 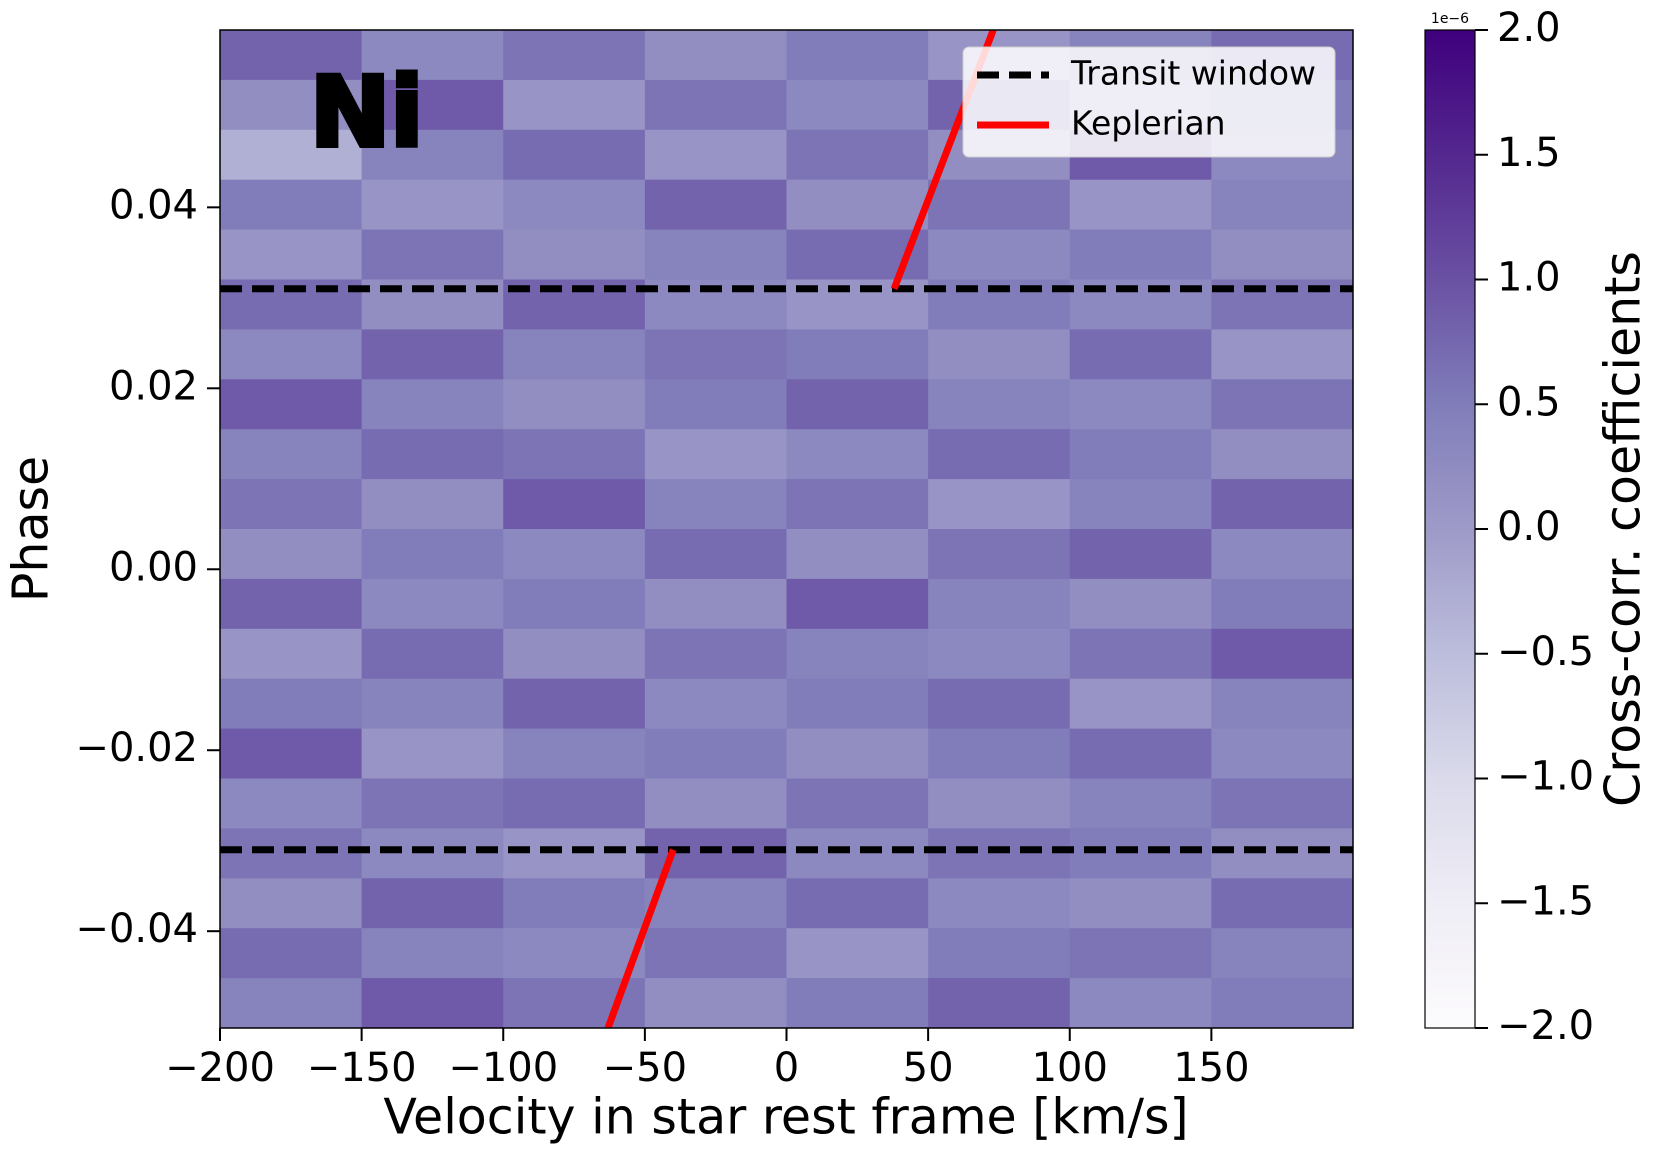 I want to click on x-tick-label: 150, so click(x=1211, y=1068).